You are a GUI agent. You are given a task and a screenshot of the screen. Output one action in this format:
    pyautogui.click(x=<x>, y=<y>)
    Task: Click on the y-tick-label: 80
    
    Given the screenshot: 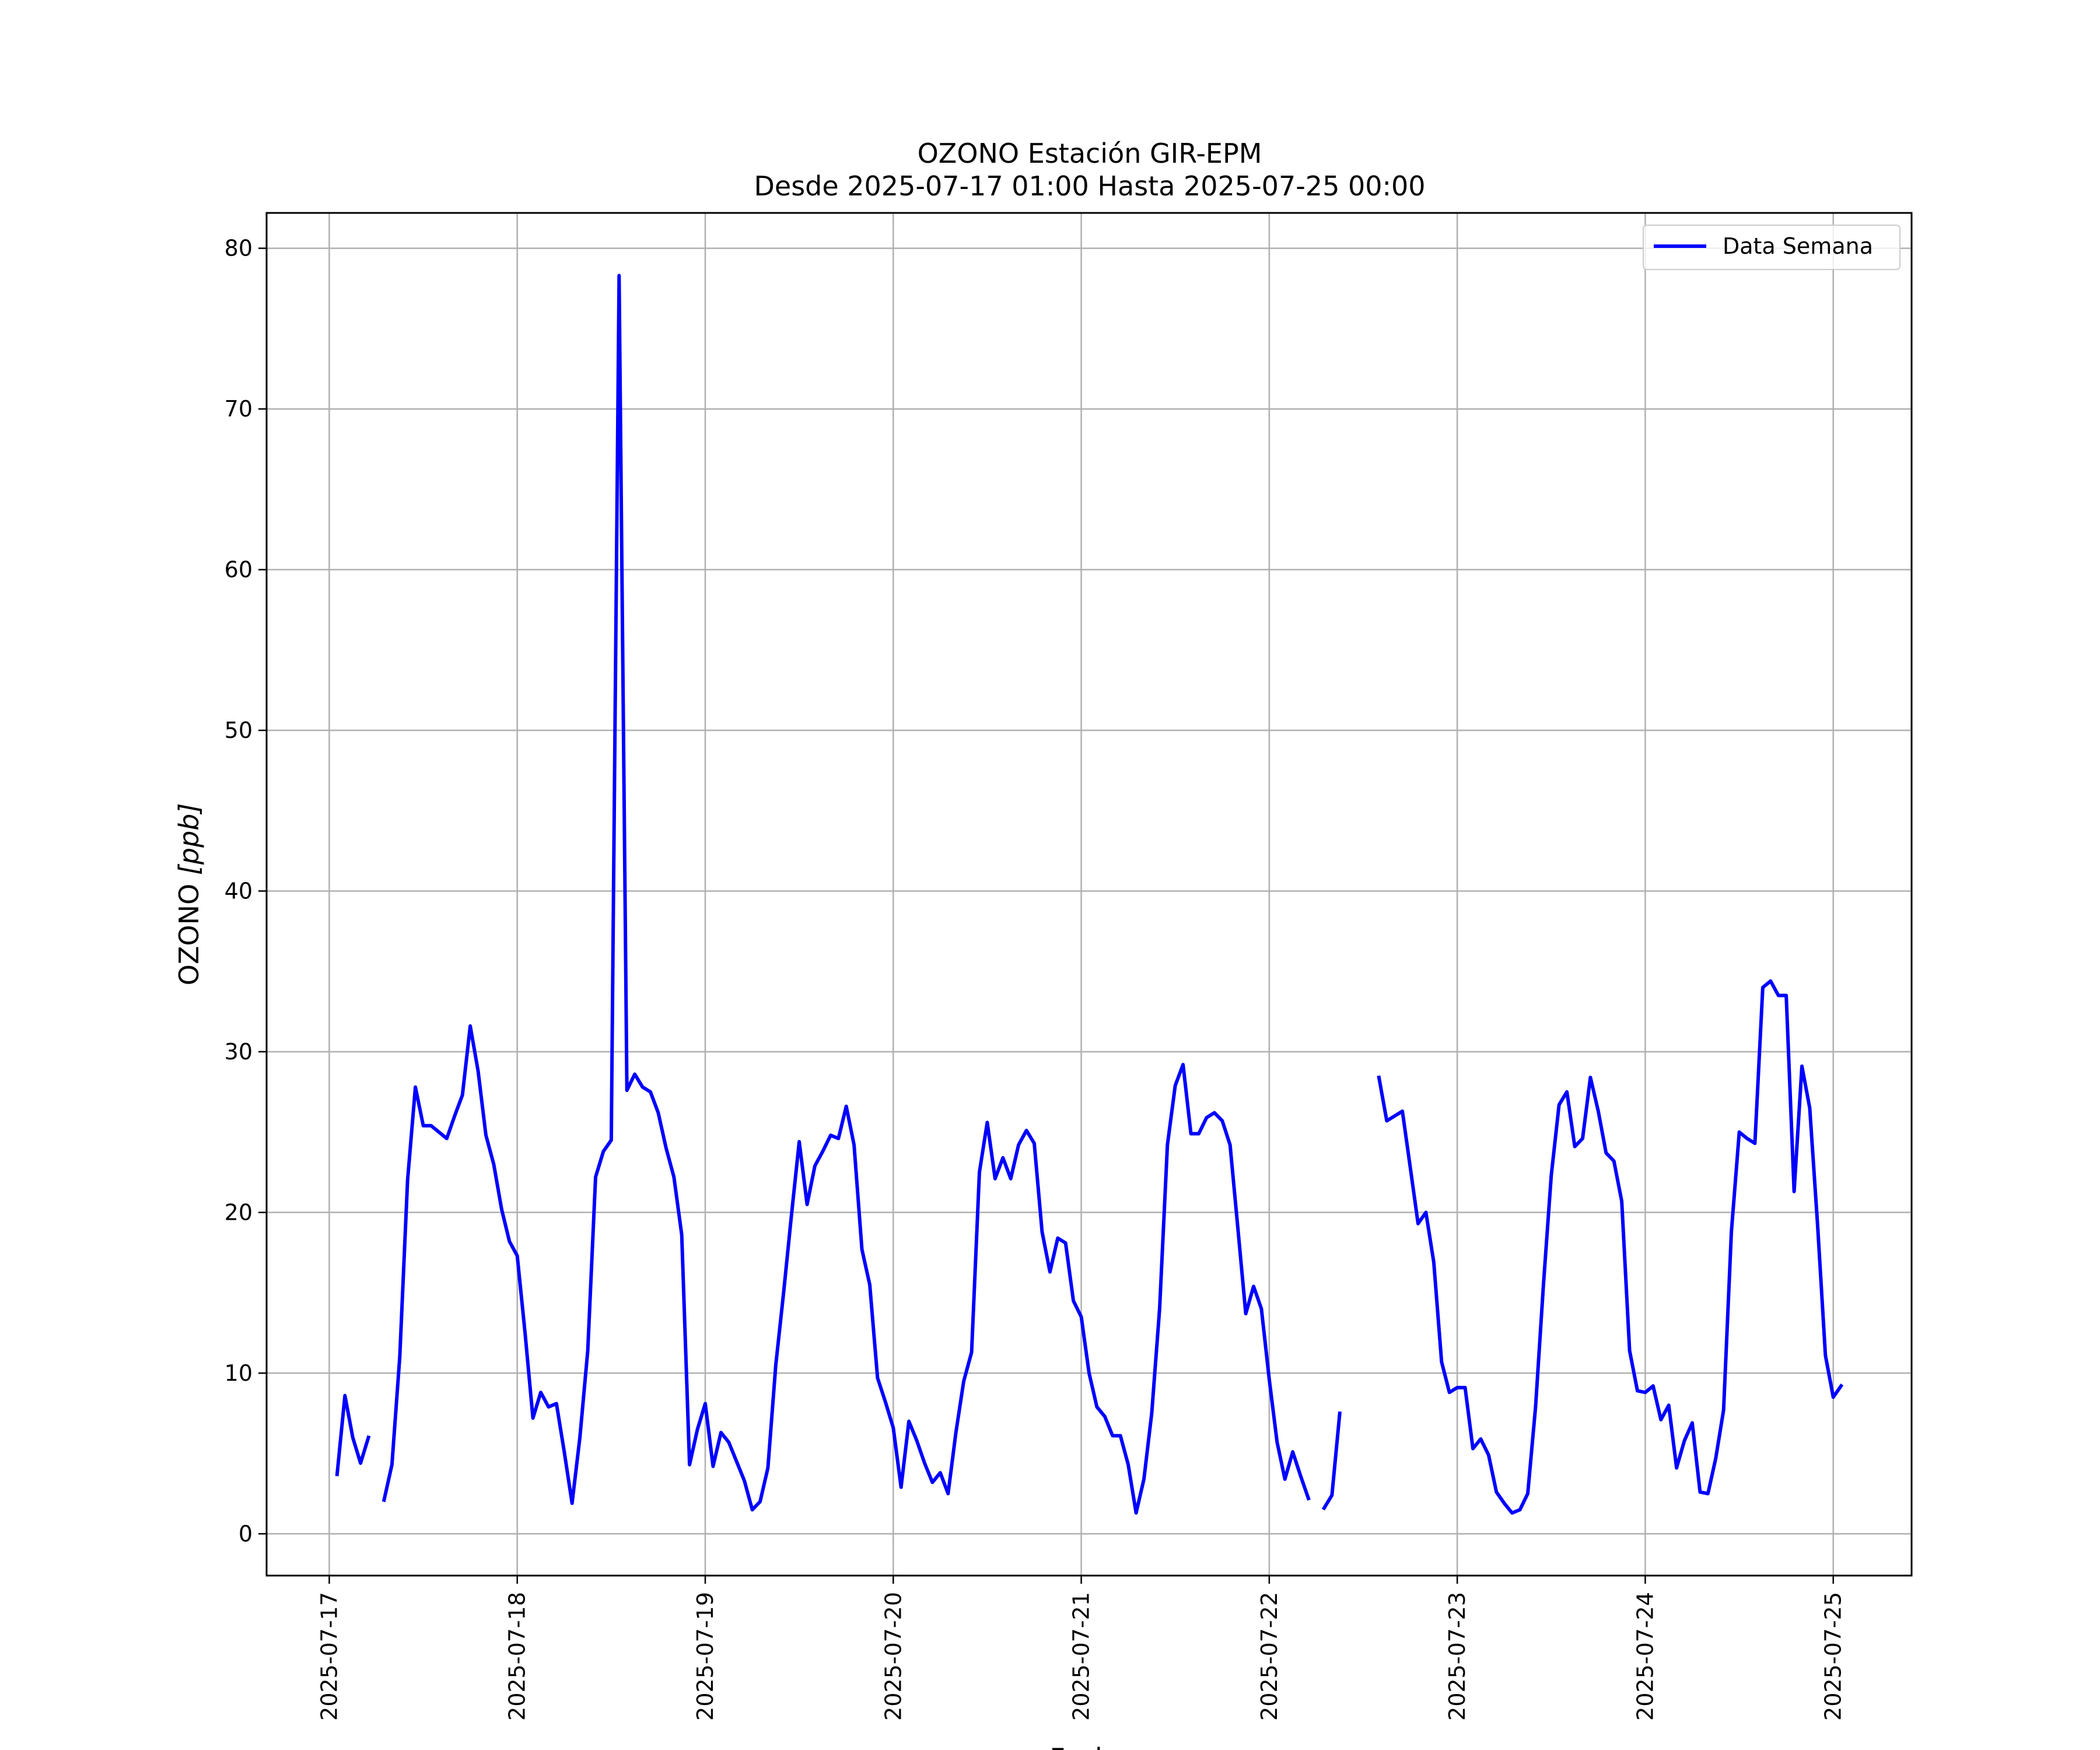 What is the action you would take?
    pyautogui.click(x=239, y=249)
    